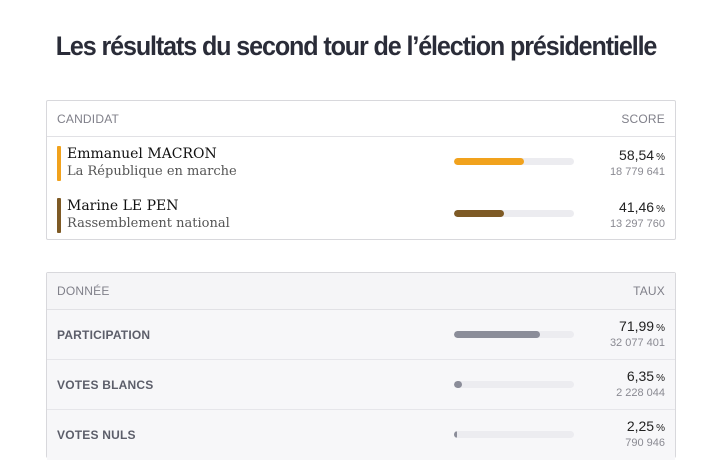 The width and height of the screenshot is (712, 466). I want to click on data-count: 790 946, so click(645, 443).